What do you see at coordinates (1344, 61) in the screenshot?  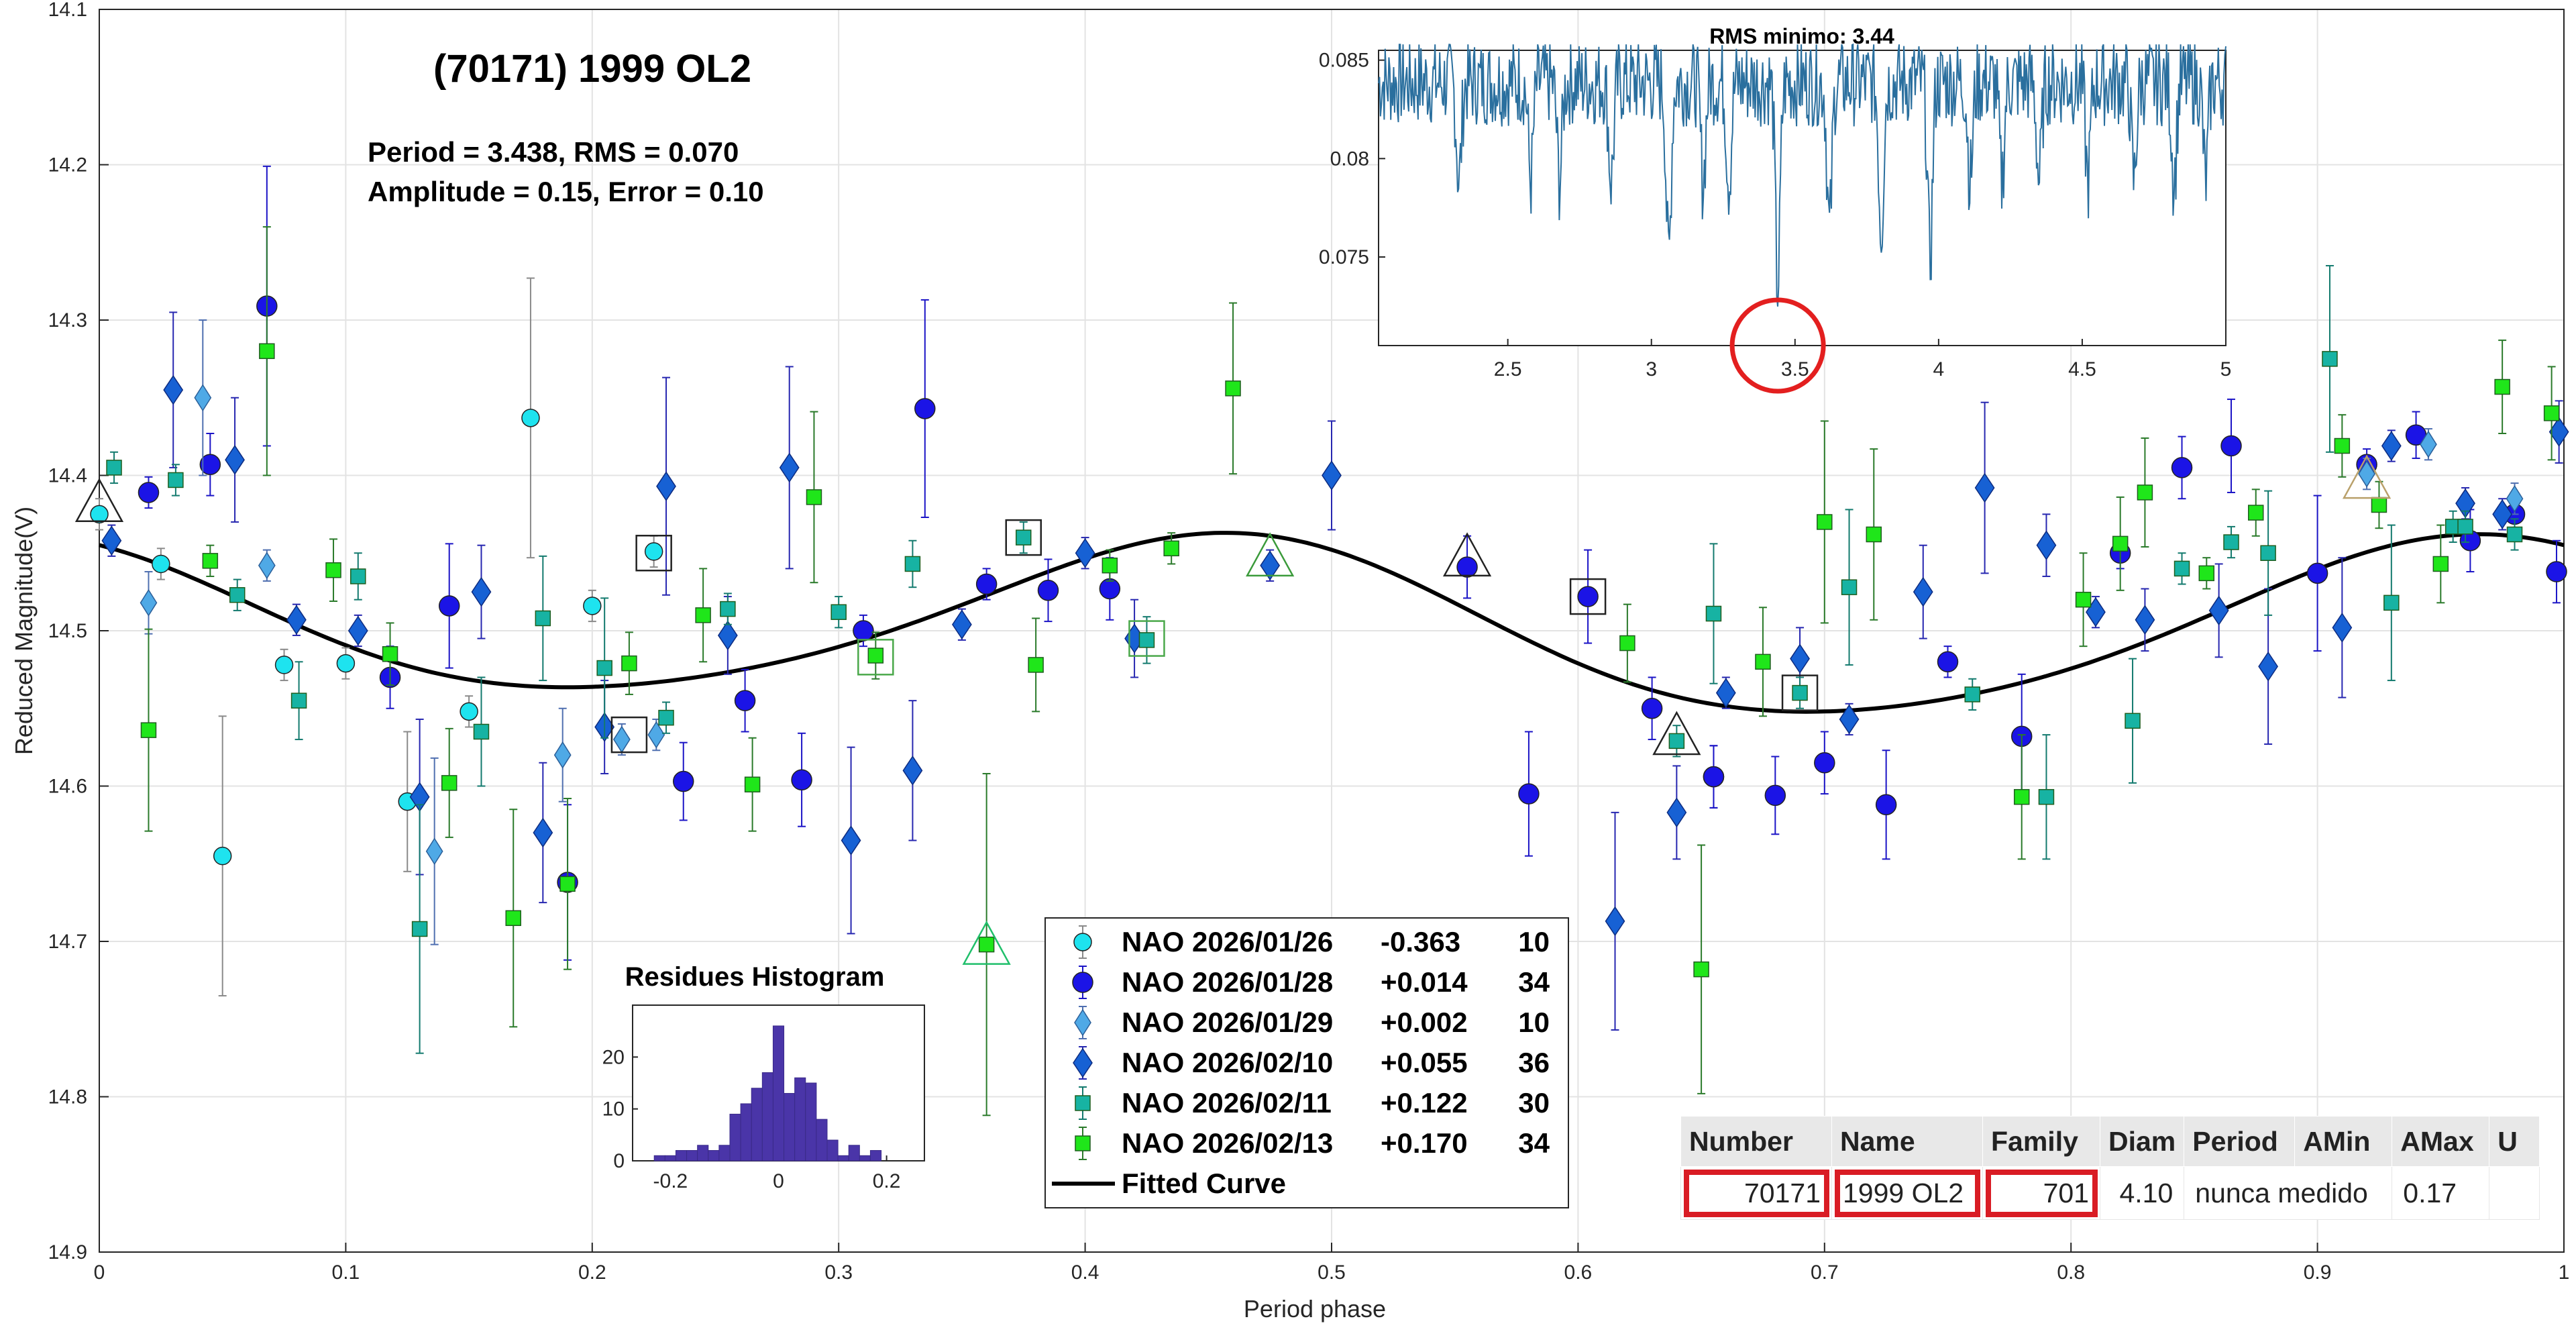 I see `rms-y-tick-label: 0.085` at bounding box center [1344, 61].